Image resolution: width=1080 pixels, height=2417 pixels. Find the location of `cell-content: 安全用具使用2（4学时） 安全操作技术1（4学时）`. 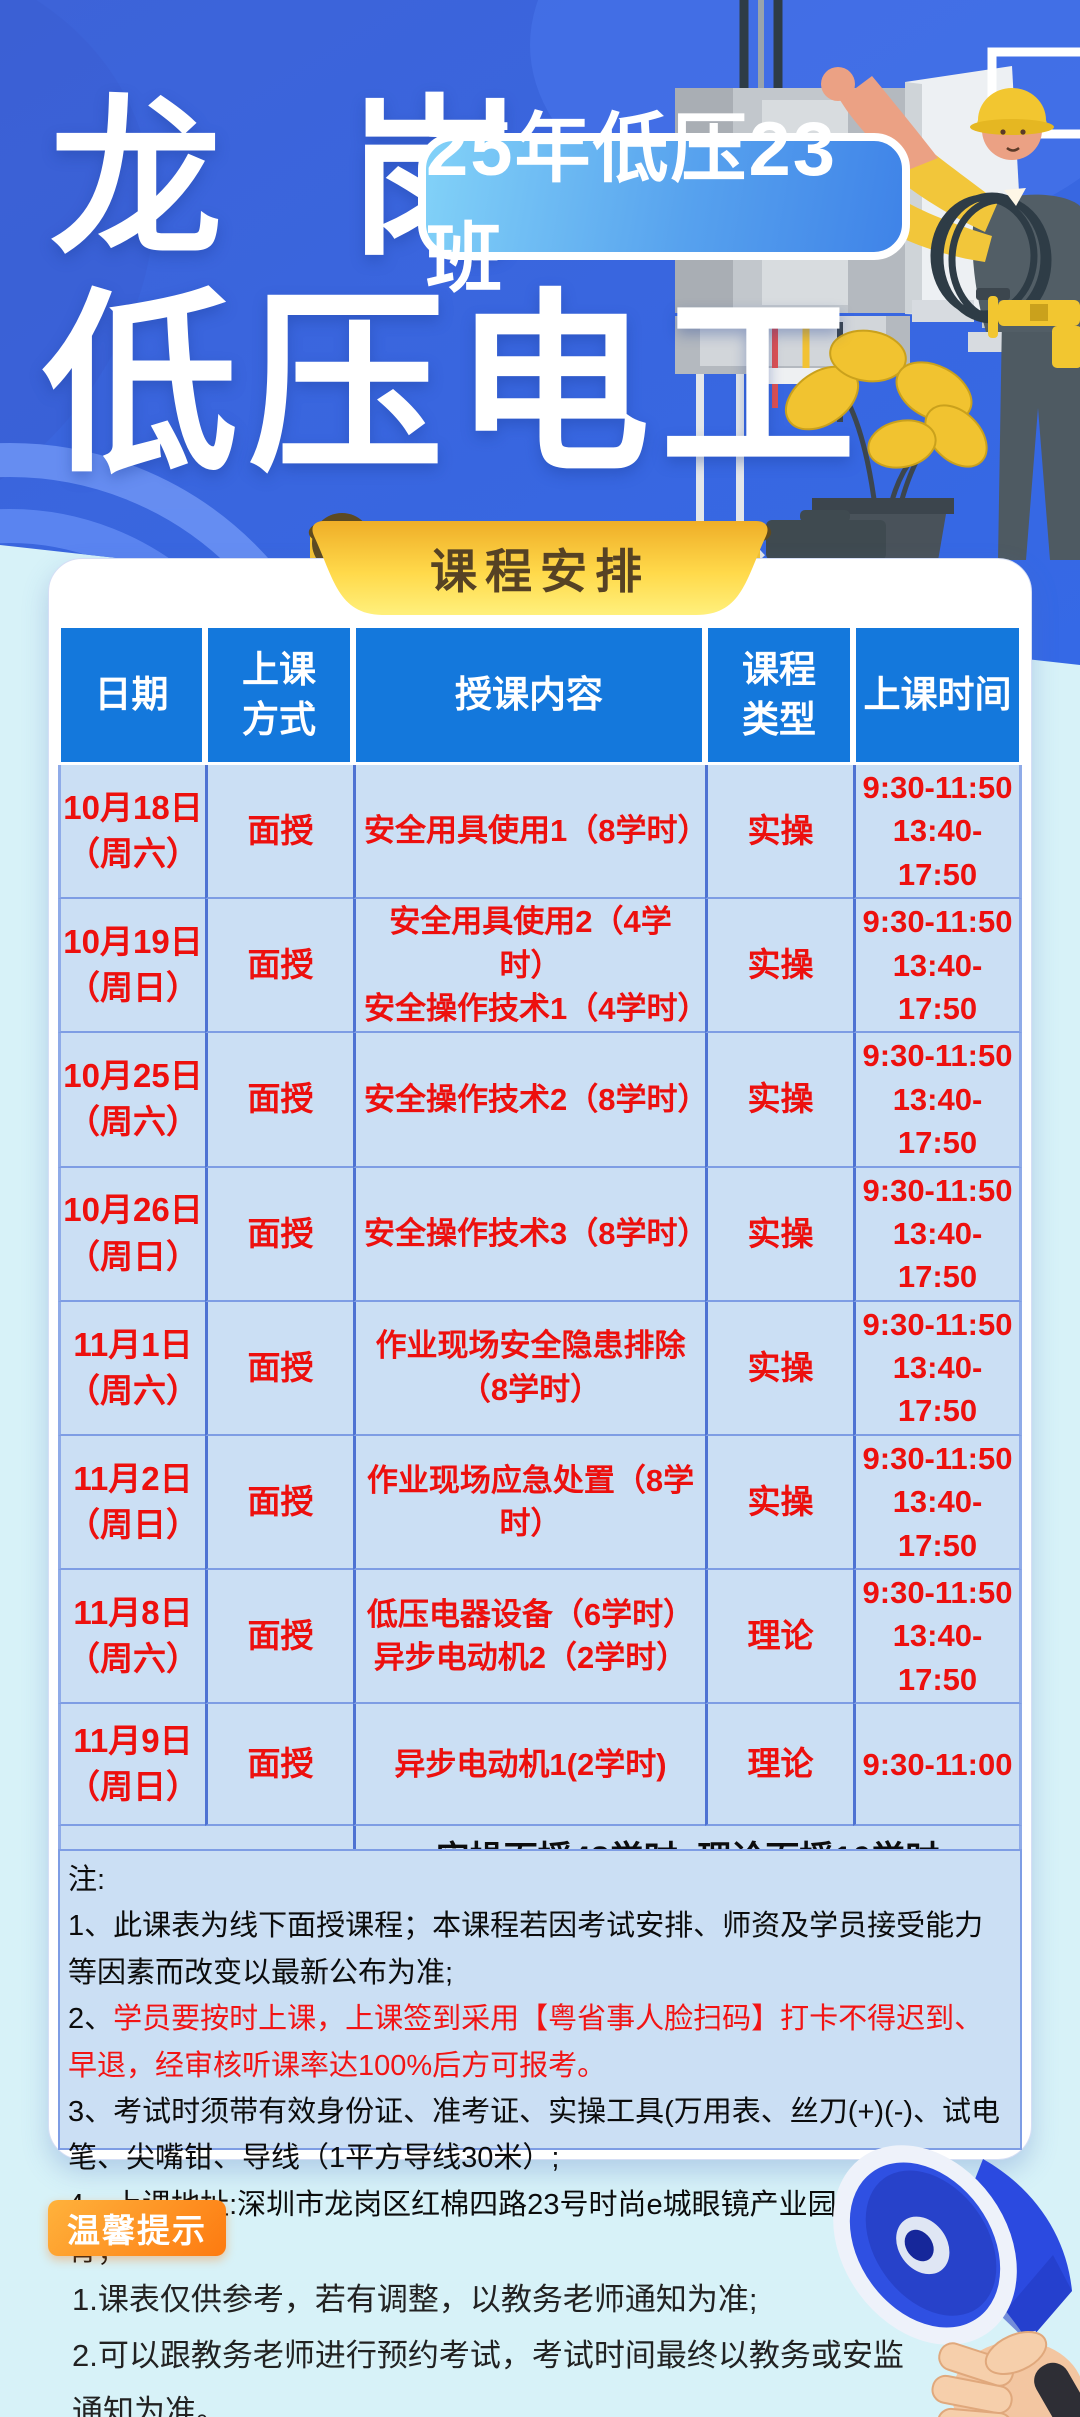

cell-content: 安全用具使用2（4学时） 安全操作技术1（4学时） is located at coordinates (530, 966).